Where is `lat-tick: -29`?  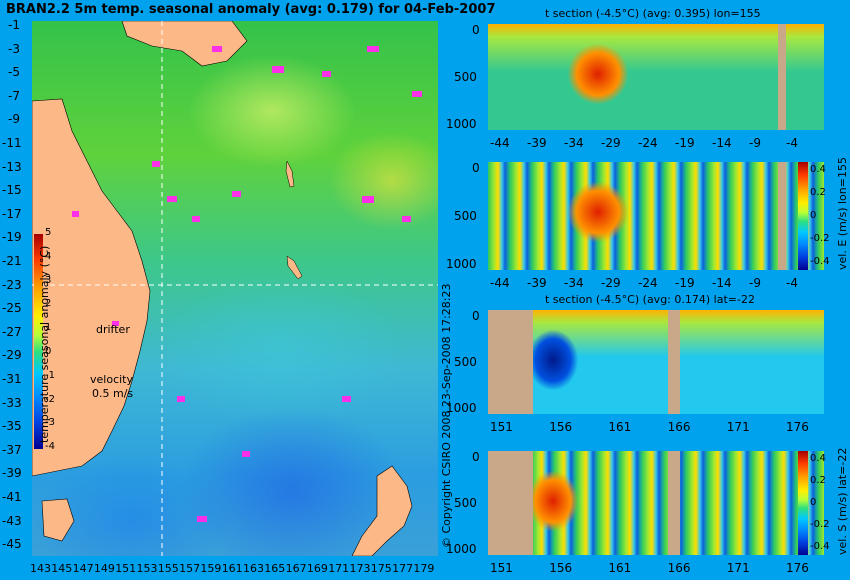 lat-tick: -29 is located at coordinates (12, 355).